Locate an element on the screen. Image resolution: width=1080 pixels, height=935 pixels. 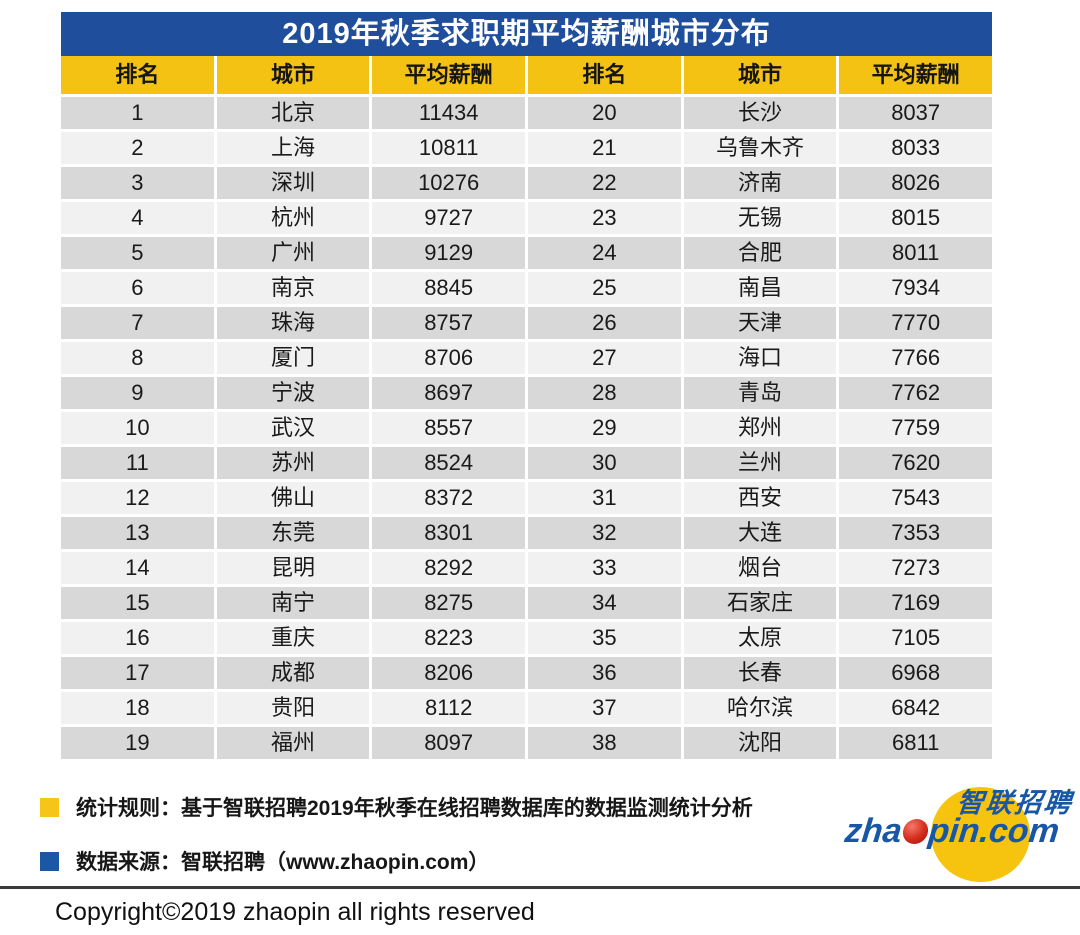
rank-cell: 17 is located at coordinates (137, 673).